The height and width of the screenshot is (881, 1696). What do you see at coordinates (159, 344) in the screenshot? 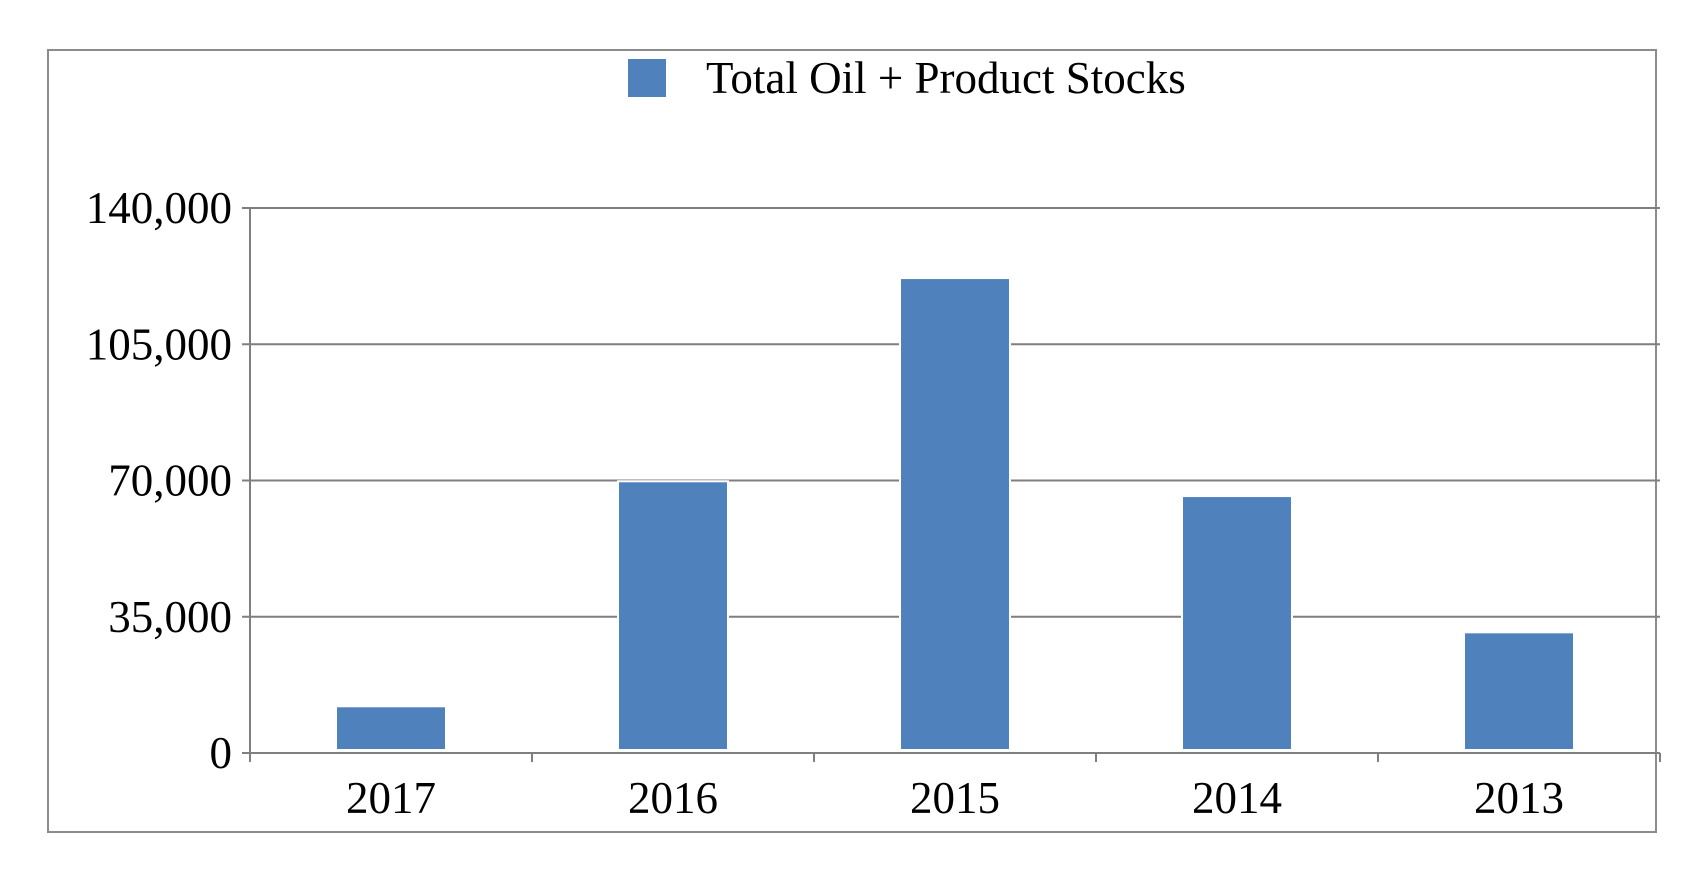
I see `y-tick-label: 105,000` at bounding box center [159, 344].